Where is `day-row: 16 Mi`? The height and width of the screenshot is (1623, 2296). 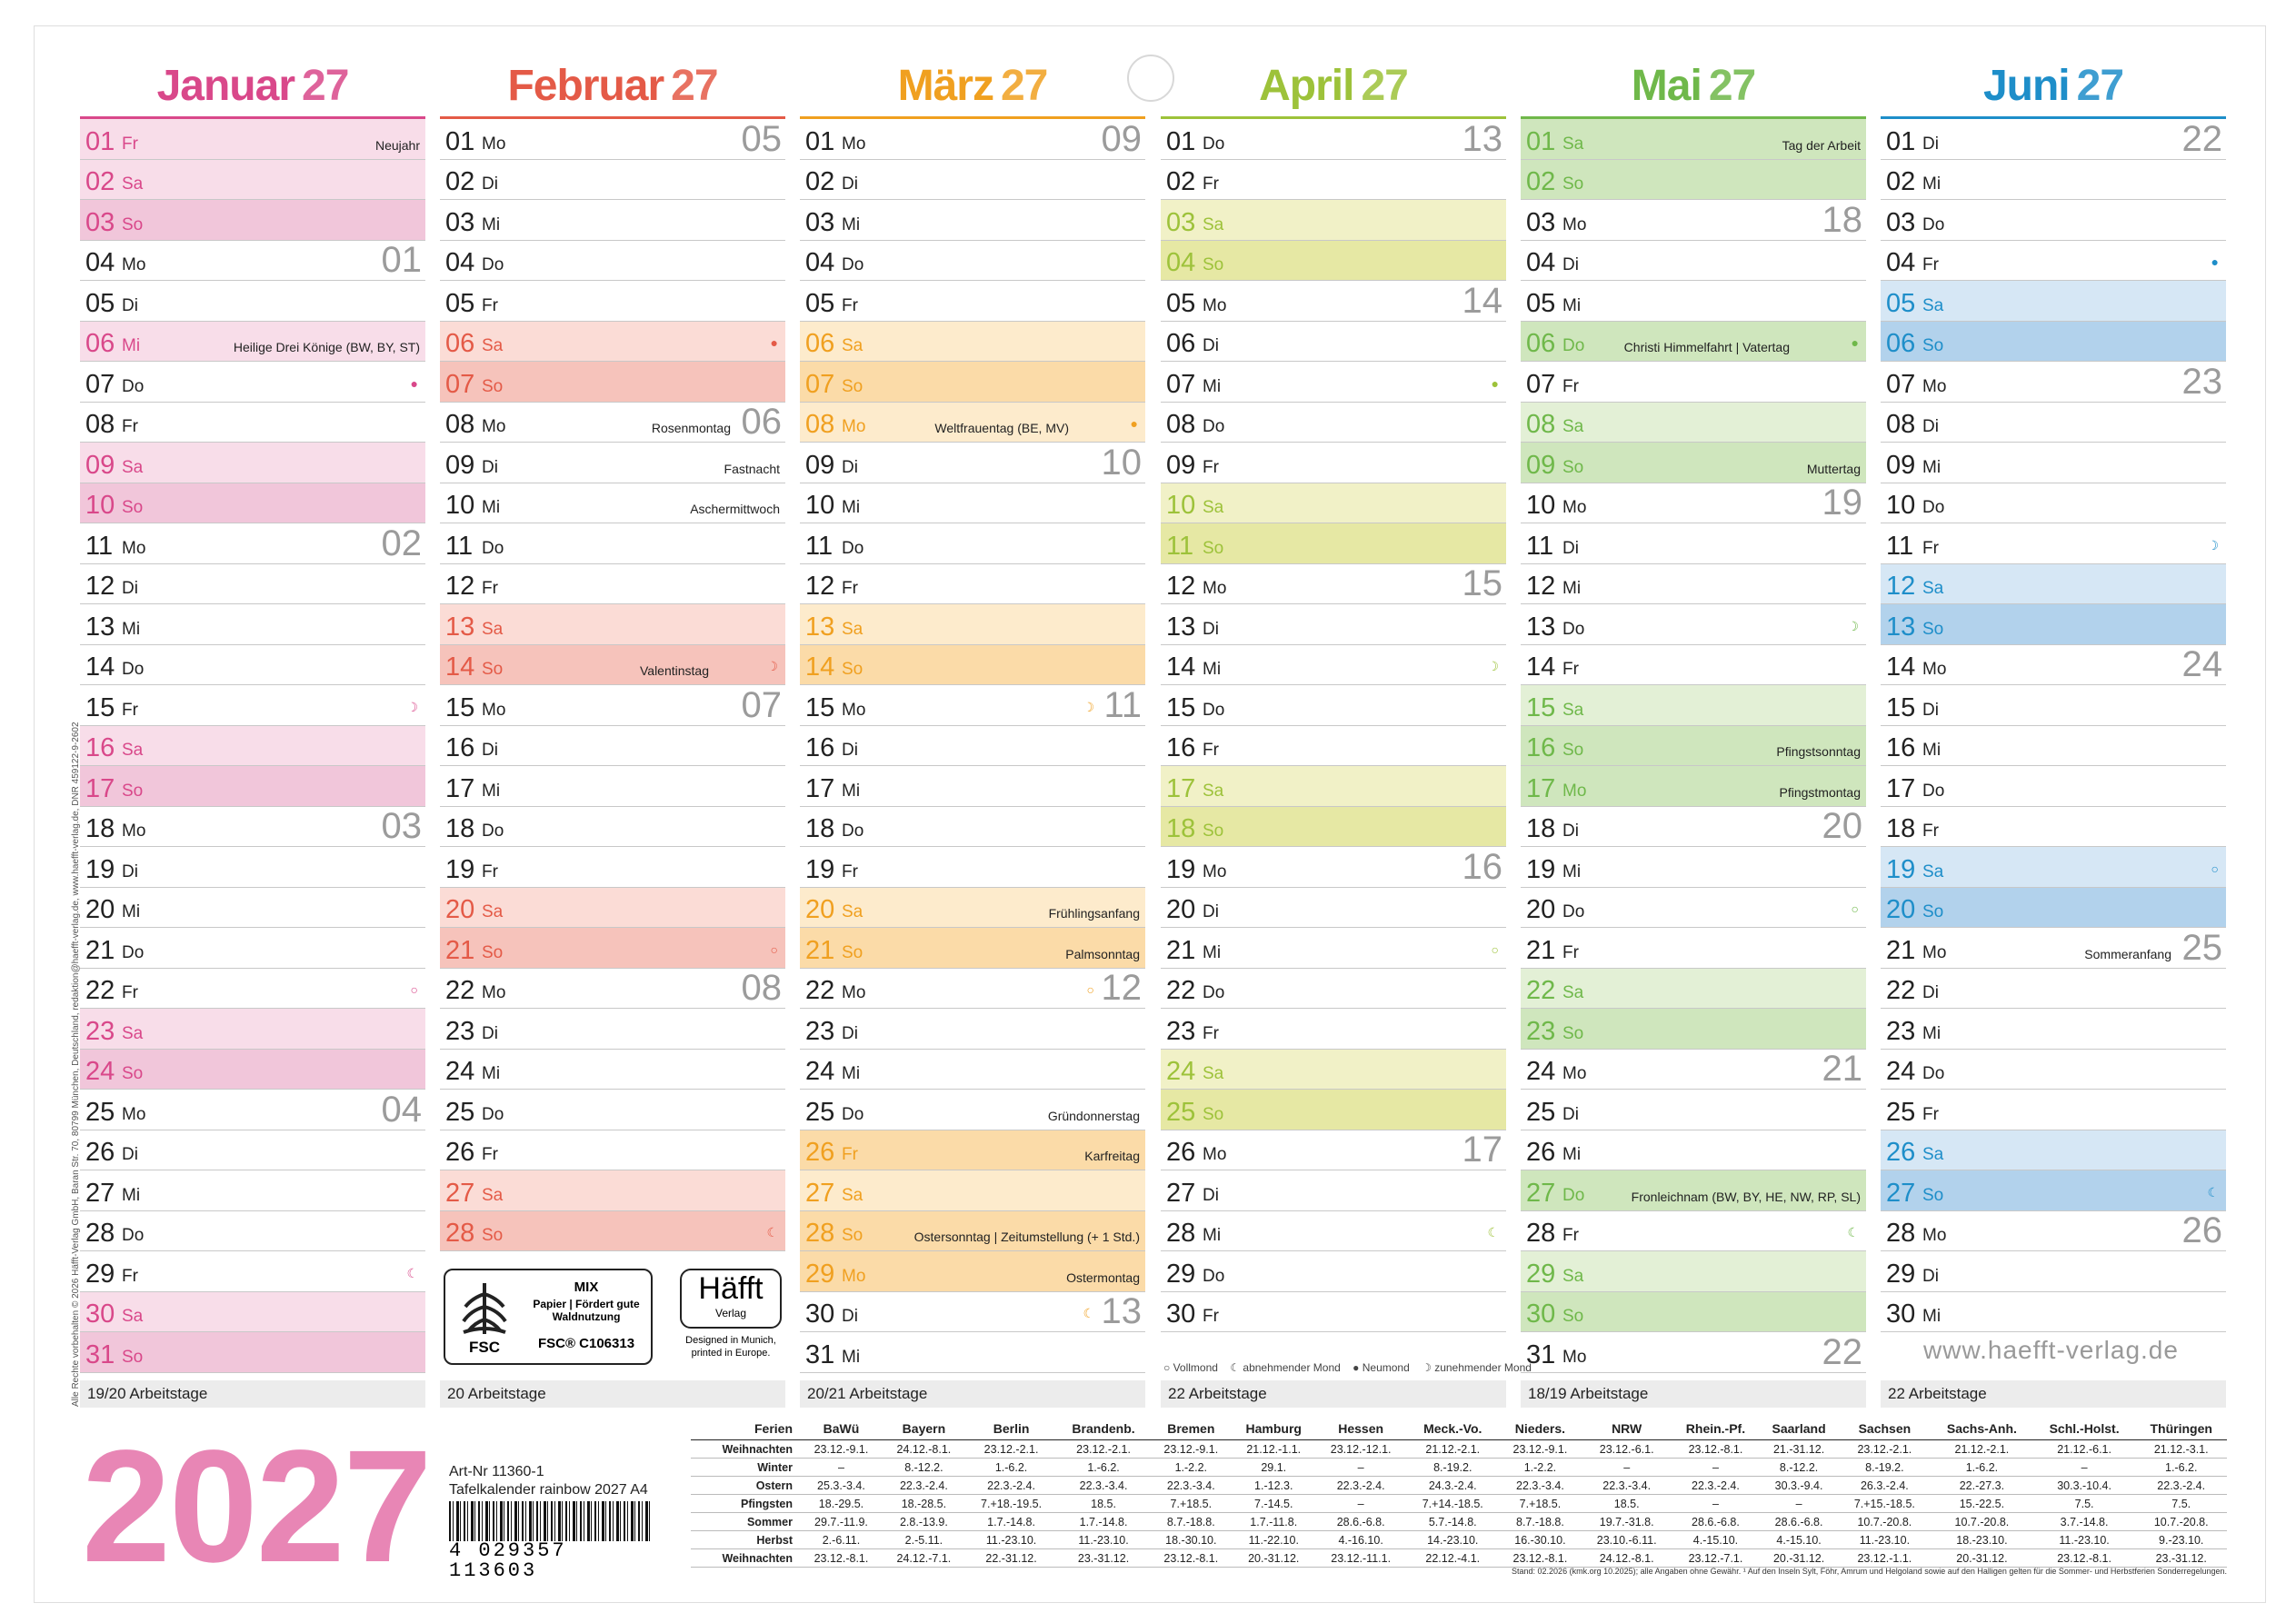
day-row: 16 Mi is located at coordinates (2053, 746).